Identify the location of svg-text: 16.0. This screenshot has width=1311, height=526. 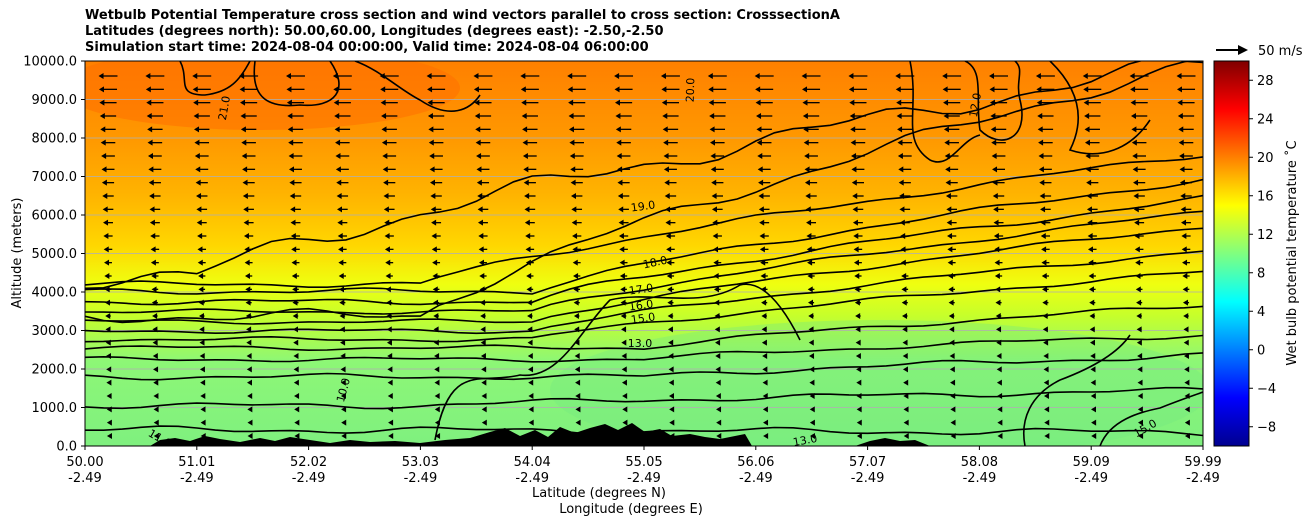
(641, 305).